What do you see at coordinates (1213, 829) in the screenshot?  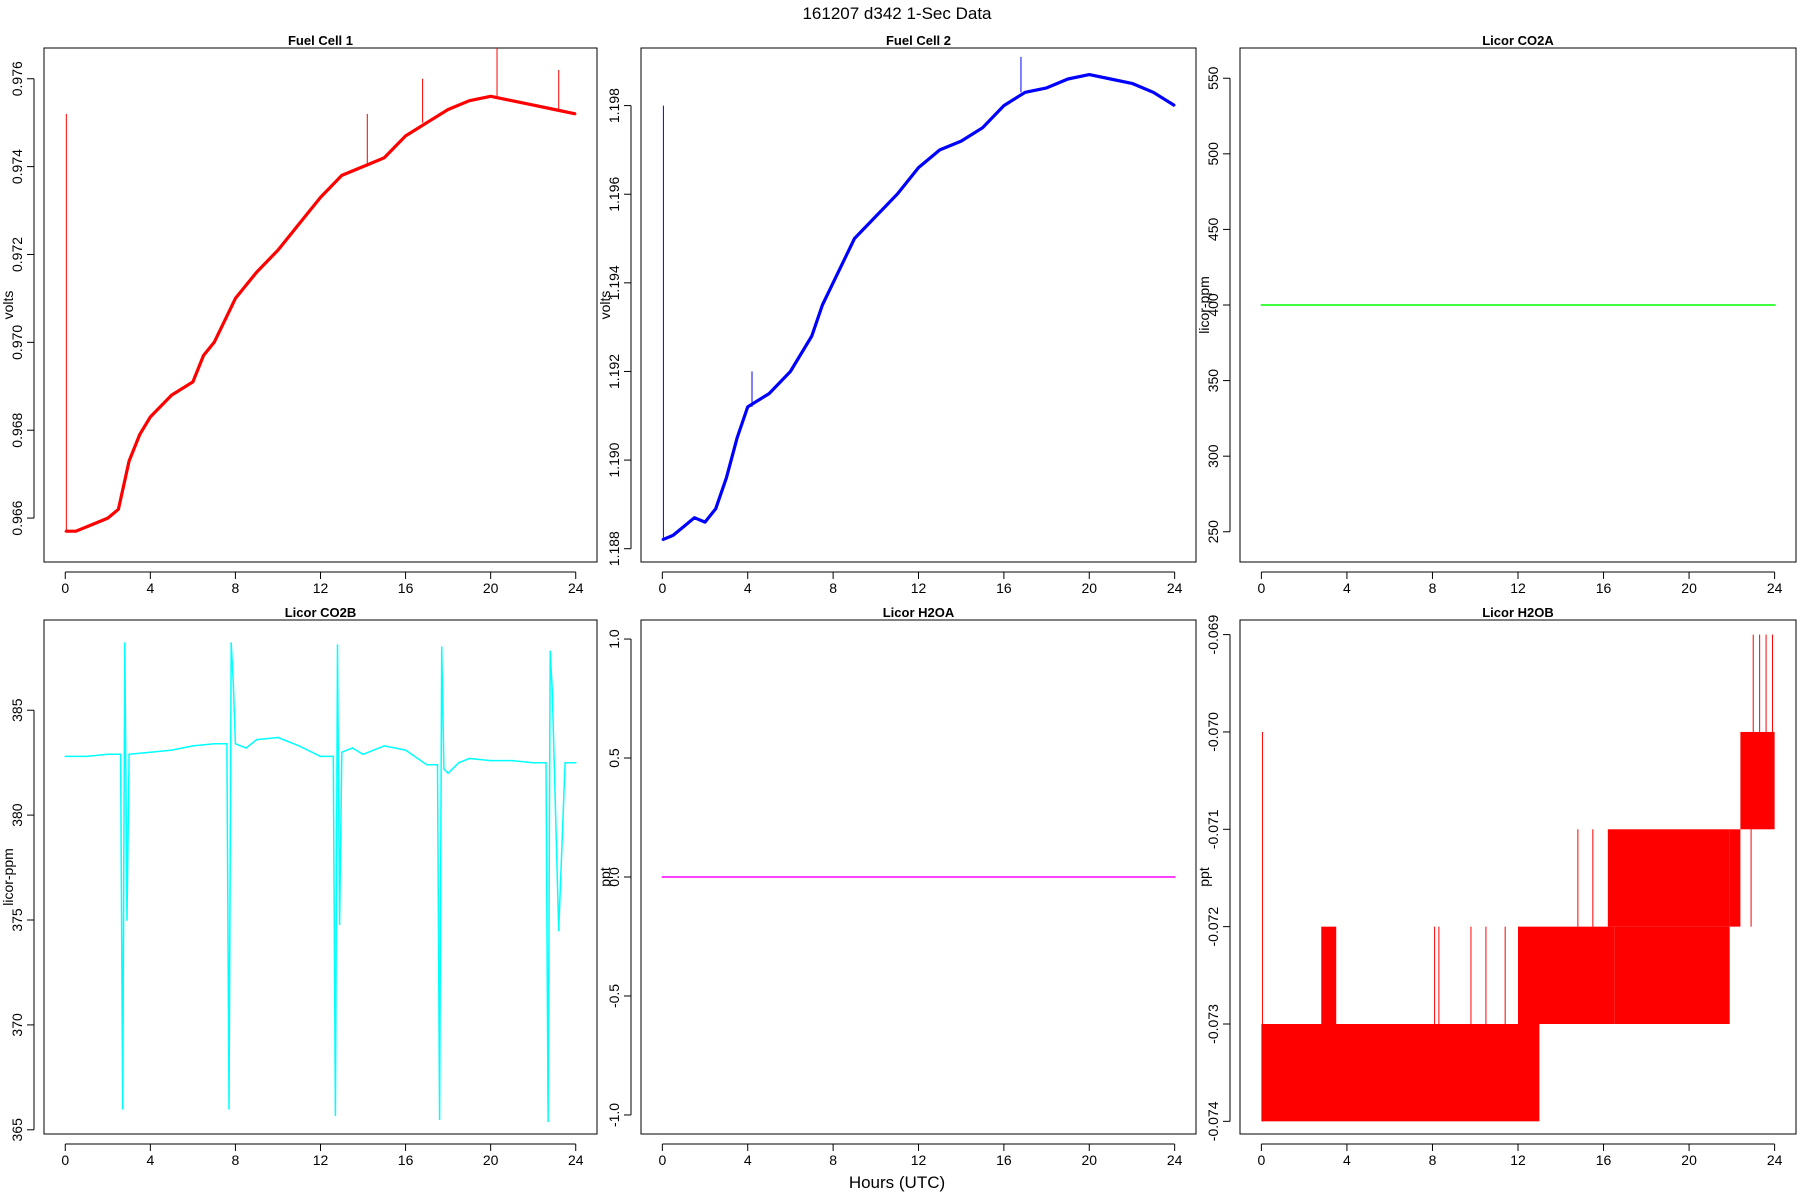 I see `y-tick-label: -0.071` at bounding box center [1213, 829].